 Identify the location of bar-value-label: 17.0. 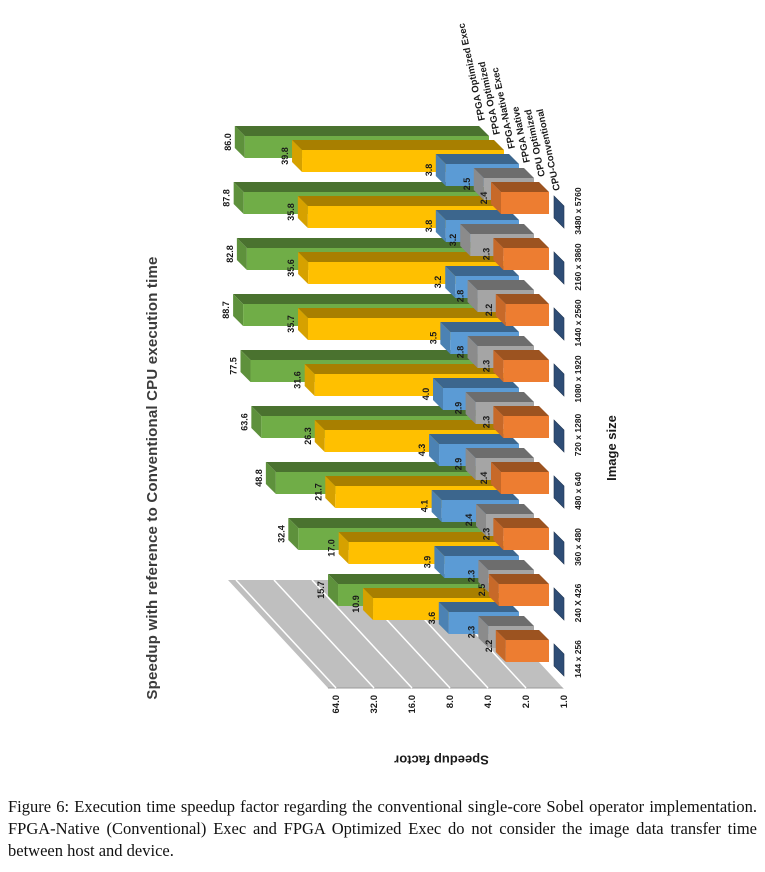
(332, 548).